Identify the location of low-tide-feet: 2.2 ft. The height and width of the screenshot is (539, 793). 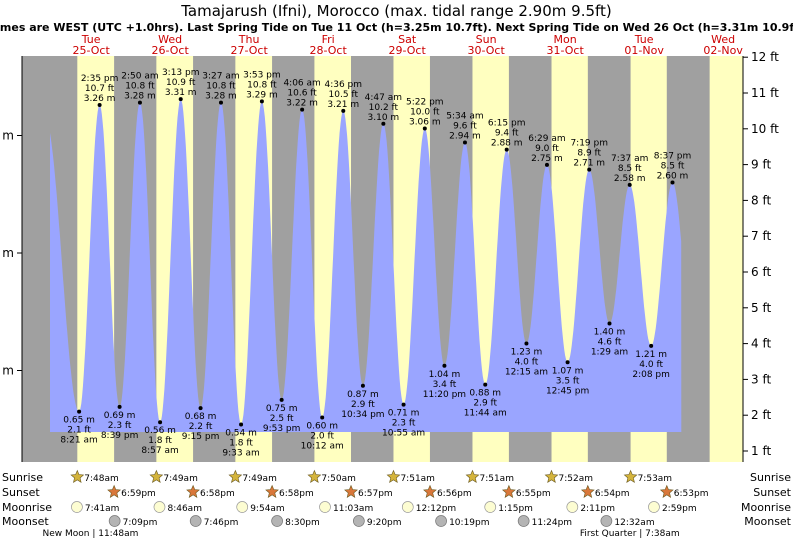
(201, 427).